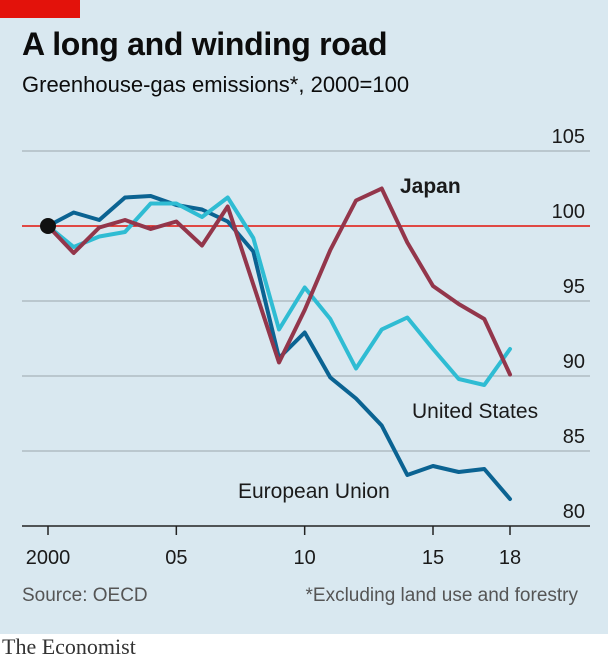 The width and height of the screenshot is (608, 662). I want to click on y-tick-label: 80, so click(574, 512).